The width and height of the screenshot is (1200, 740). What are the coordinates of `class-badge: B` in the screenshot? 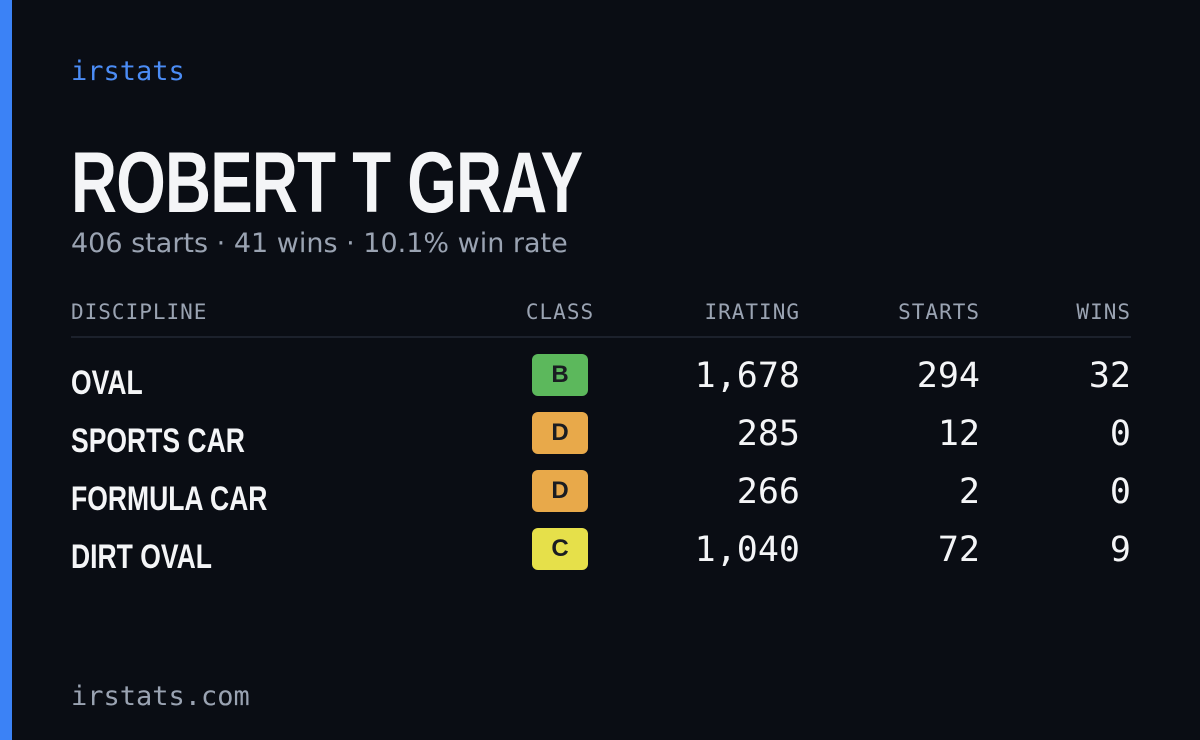 It's located at (560, 375).